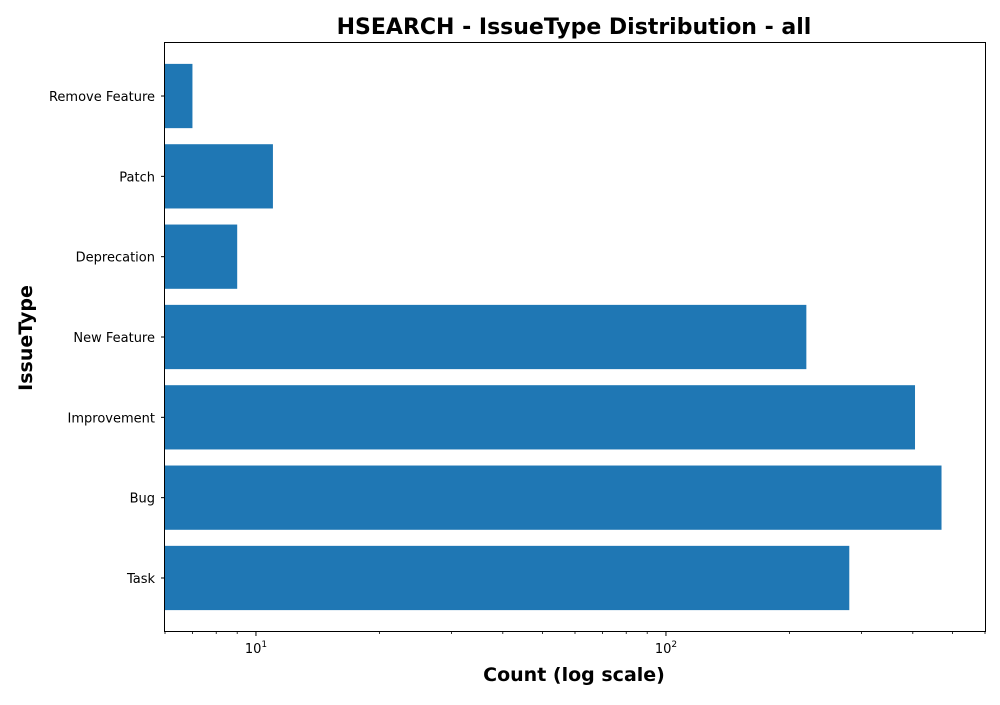 The image size is (1000, 705). What do you see at coordinates (111, 418) in the screenshot?
I see `y-tick-label-improvement: Improvement` at bounding box center [111, 418].